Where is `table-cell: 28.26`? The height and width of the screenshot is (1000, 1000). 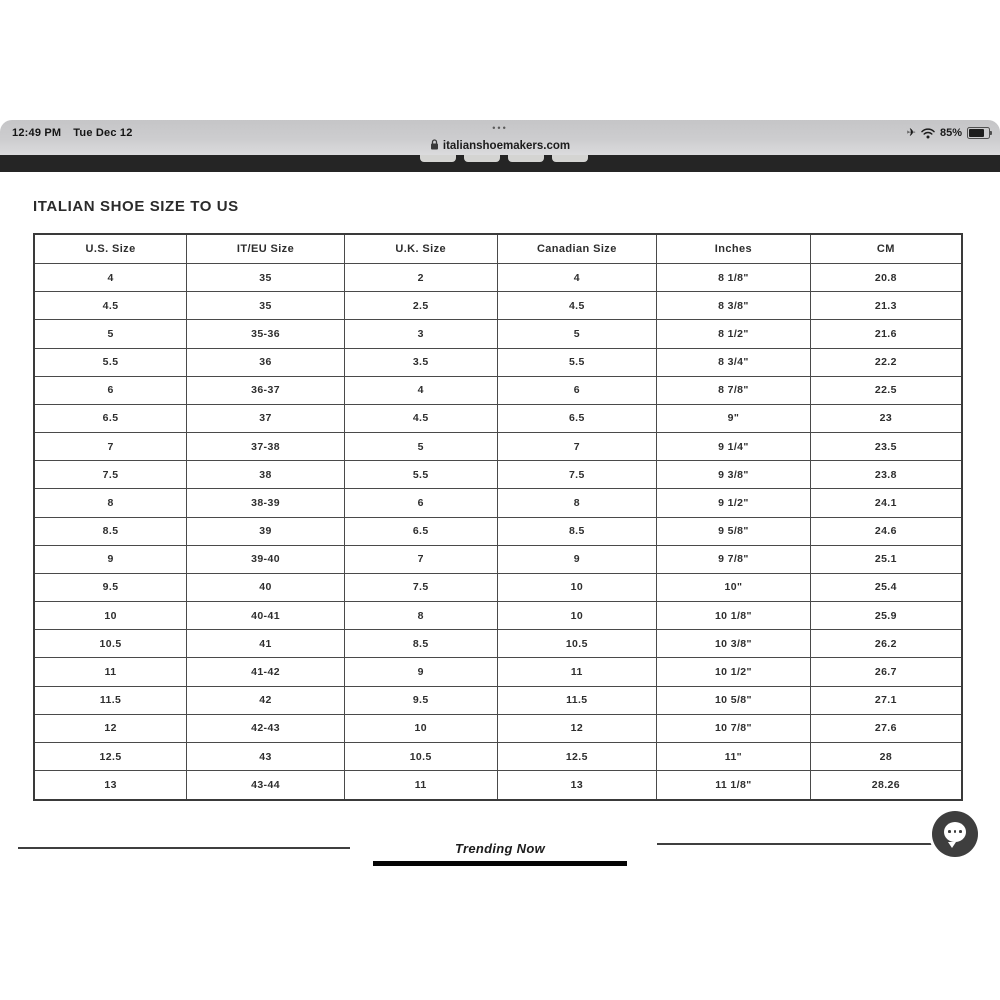 table-cell: 28.26 is located at coordinates (886, 785).